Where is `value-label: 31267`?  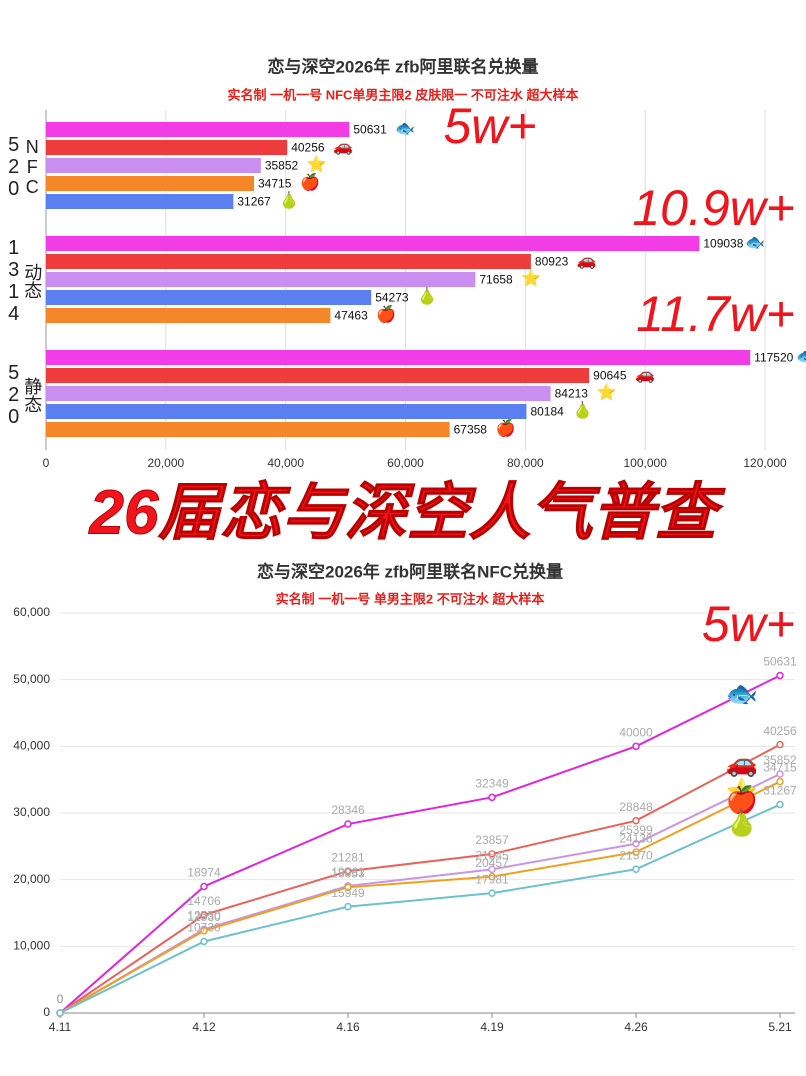
value-label: 31267 is located at coordinates (780, 791).